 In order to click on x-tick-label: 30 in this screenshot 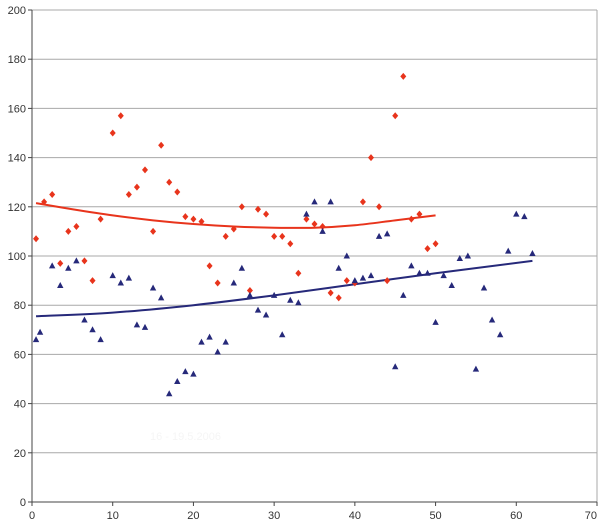, I will do `click(274, 516)`.